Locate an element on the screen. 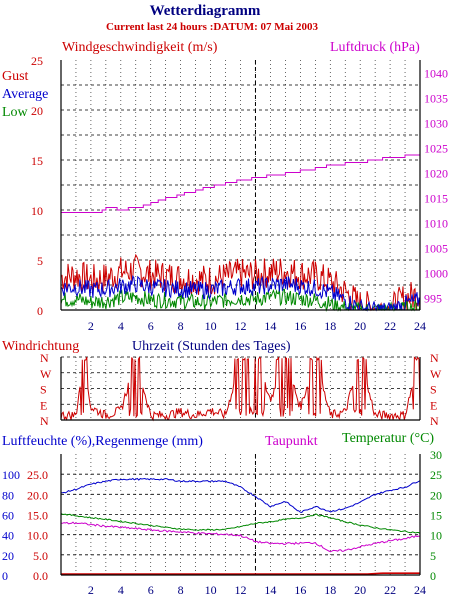 This screenshot has height=599, width=461. pressure-tick-label: 1020 is located at coordinates (436, 174).